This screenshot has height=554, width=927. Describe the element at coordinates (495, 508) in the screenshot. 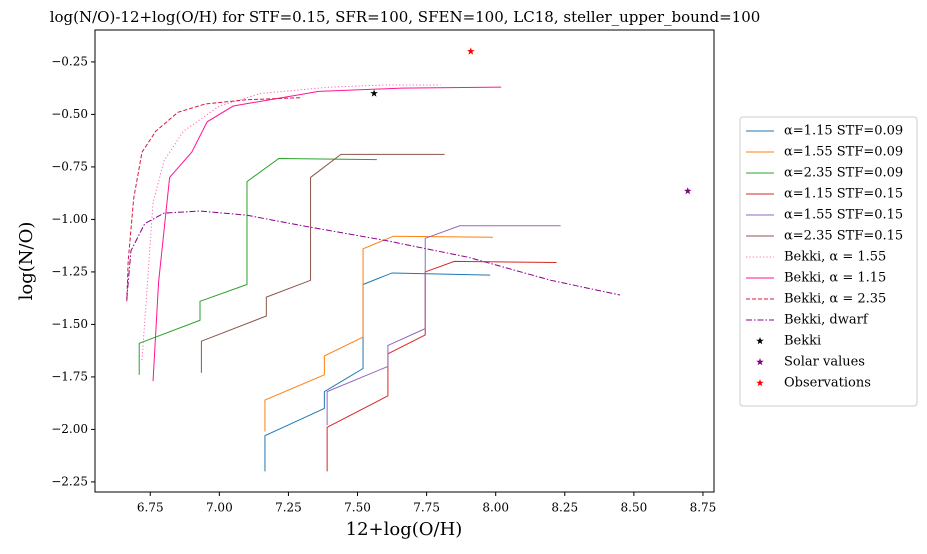

I see `x-tick-label: 8.00` at that location.